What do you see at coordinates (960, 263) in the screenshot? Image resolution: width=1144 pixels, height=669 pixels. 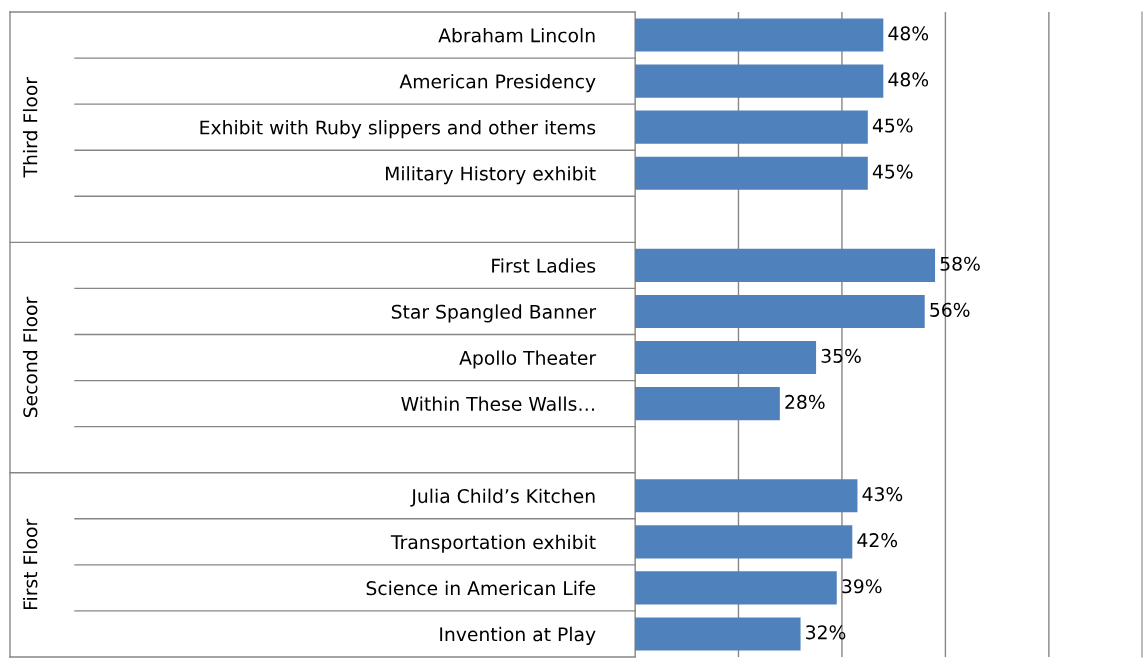 I see `data-label: 58%` at bounding box center [960, 263].